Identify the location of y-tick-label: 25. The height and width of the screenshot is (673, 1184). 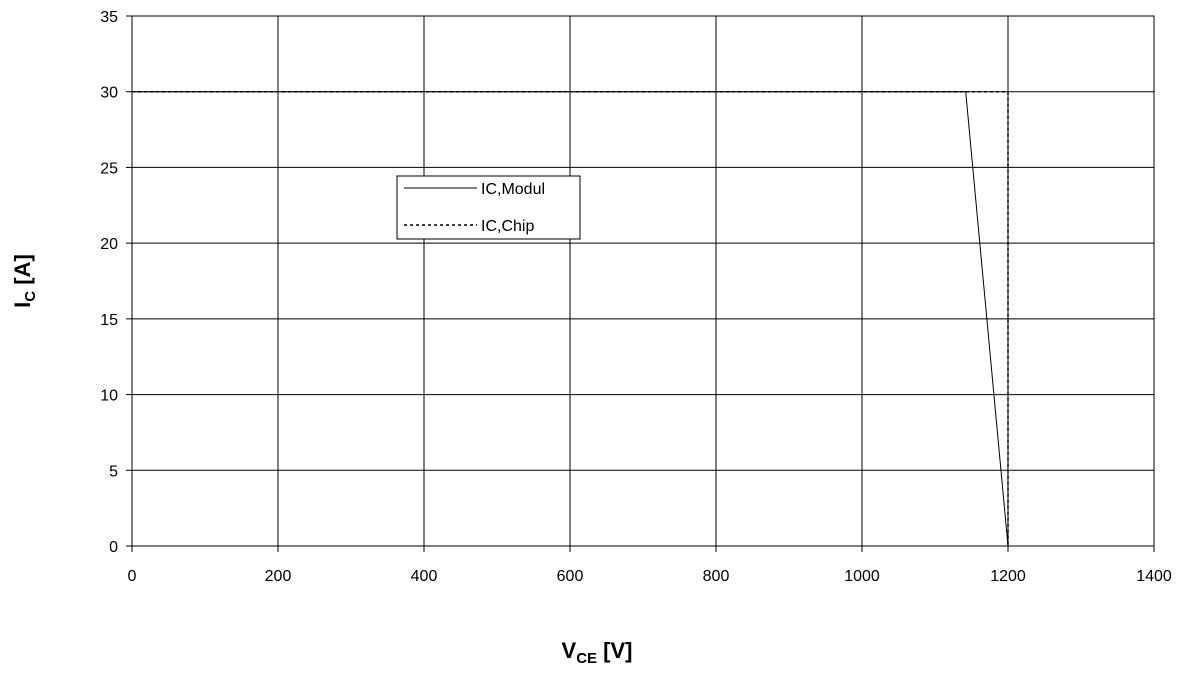
(109, 168).